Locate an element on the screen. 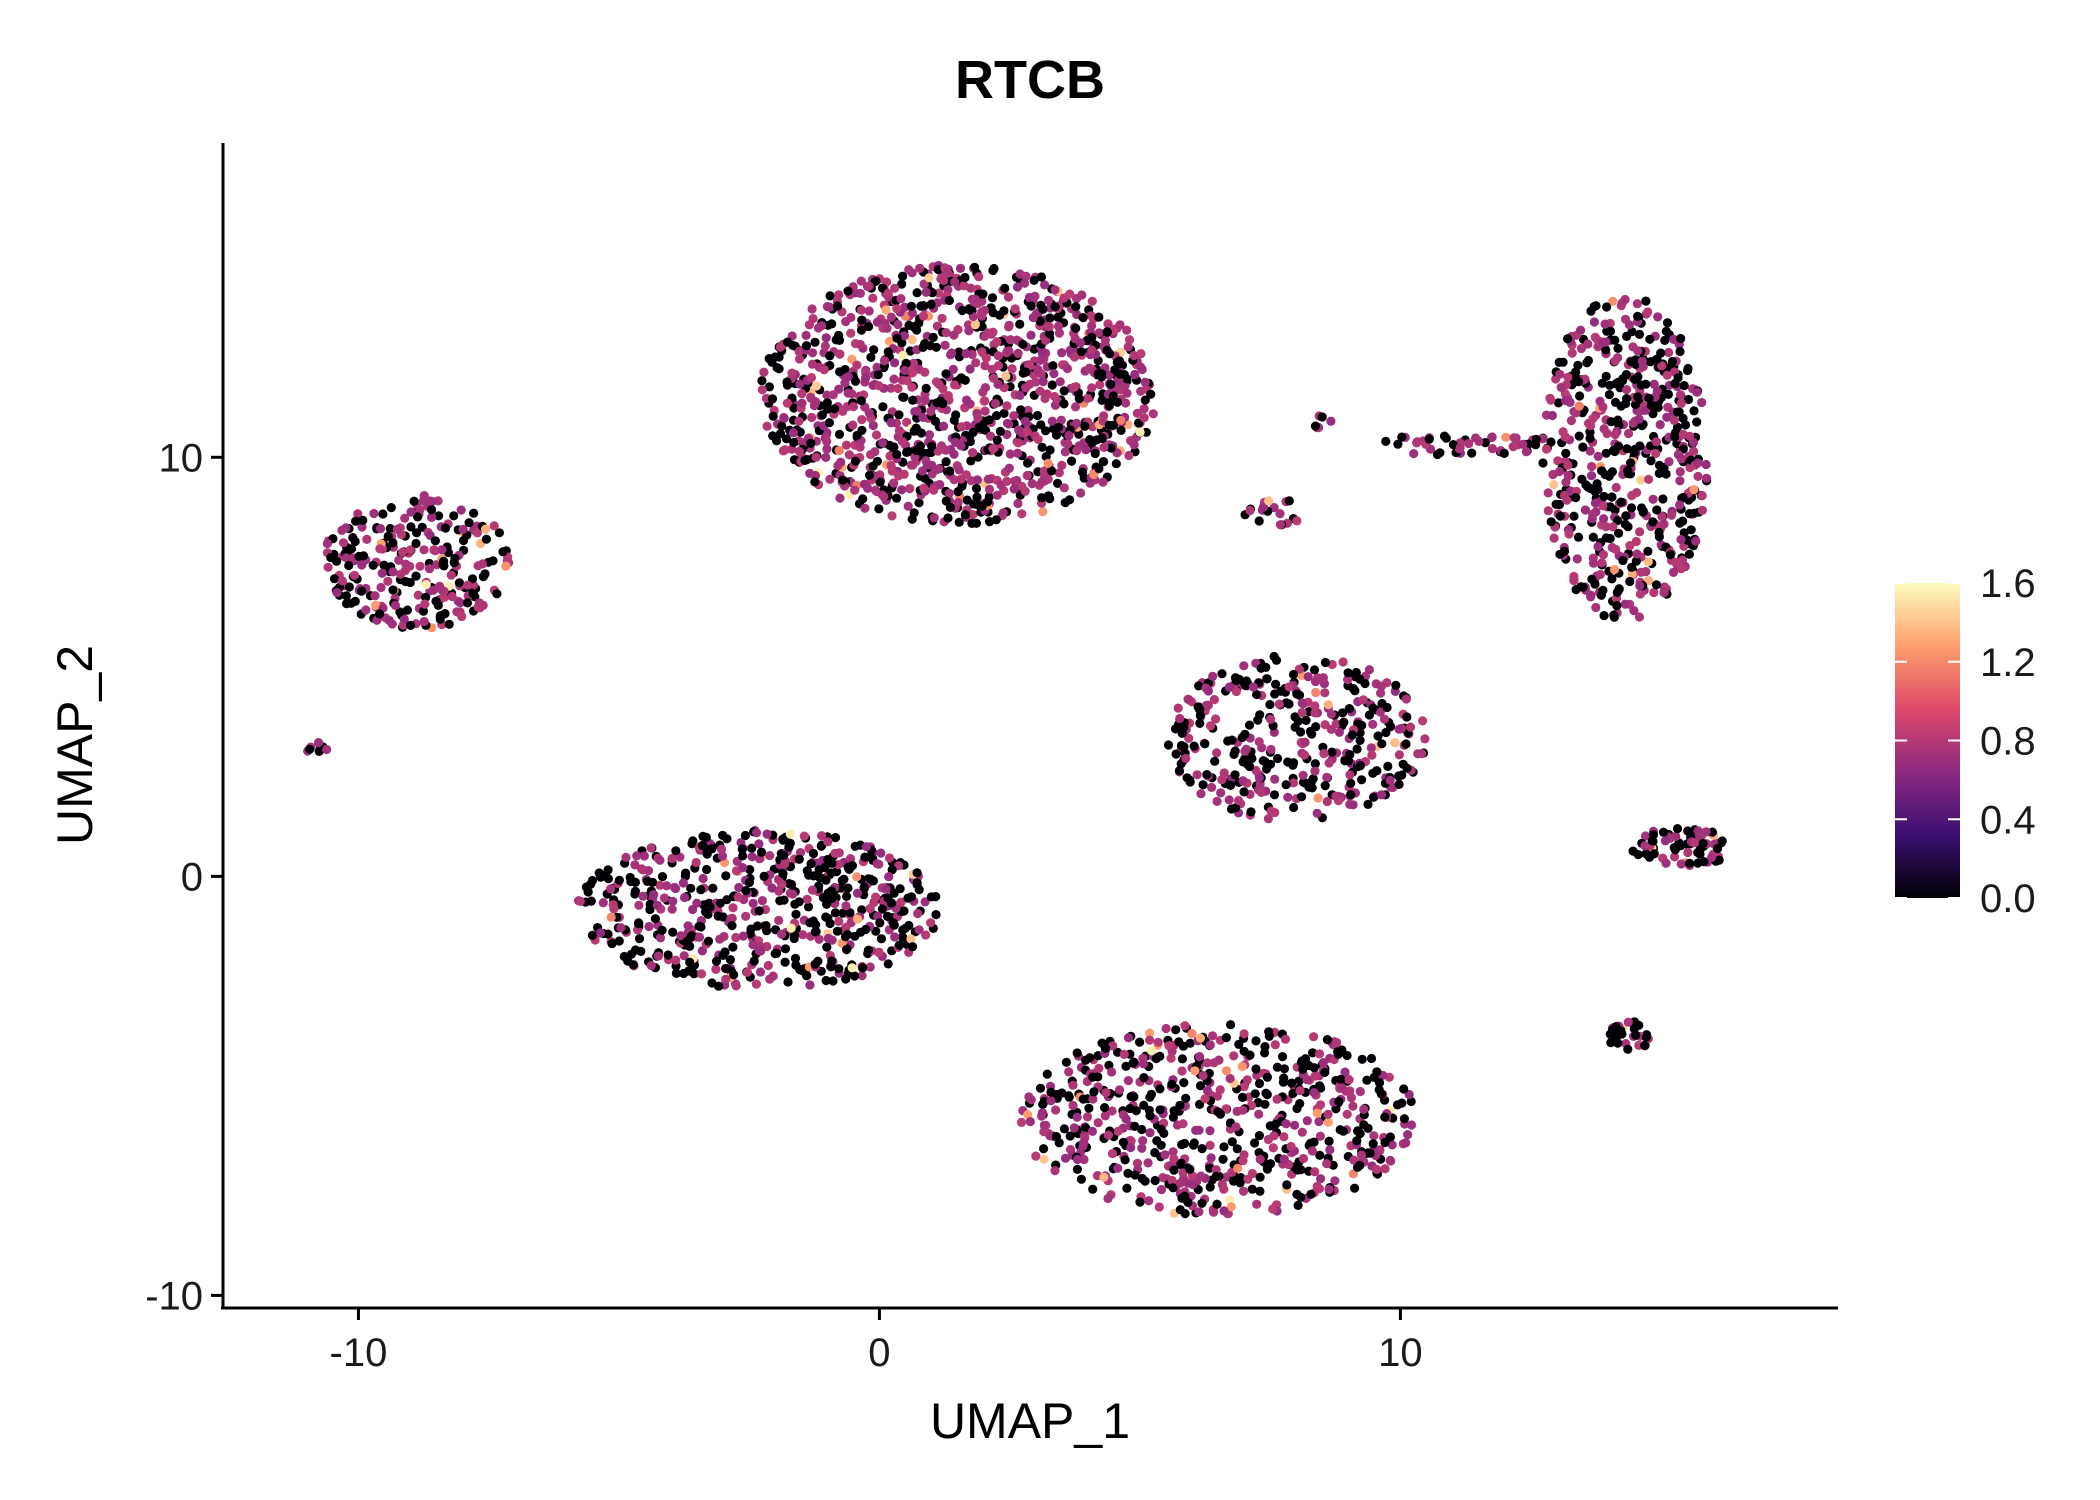  y-axis-title: UMAP_2 is located at coordinates (75, 745).